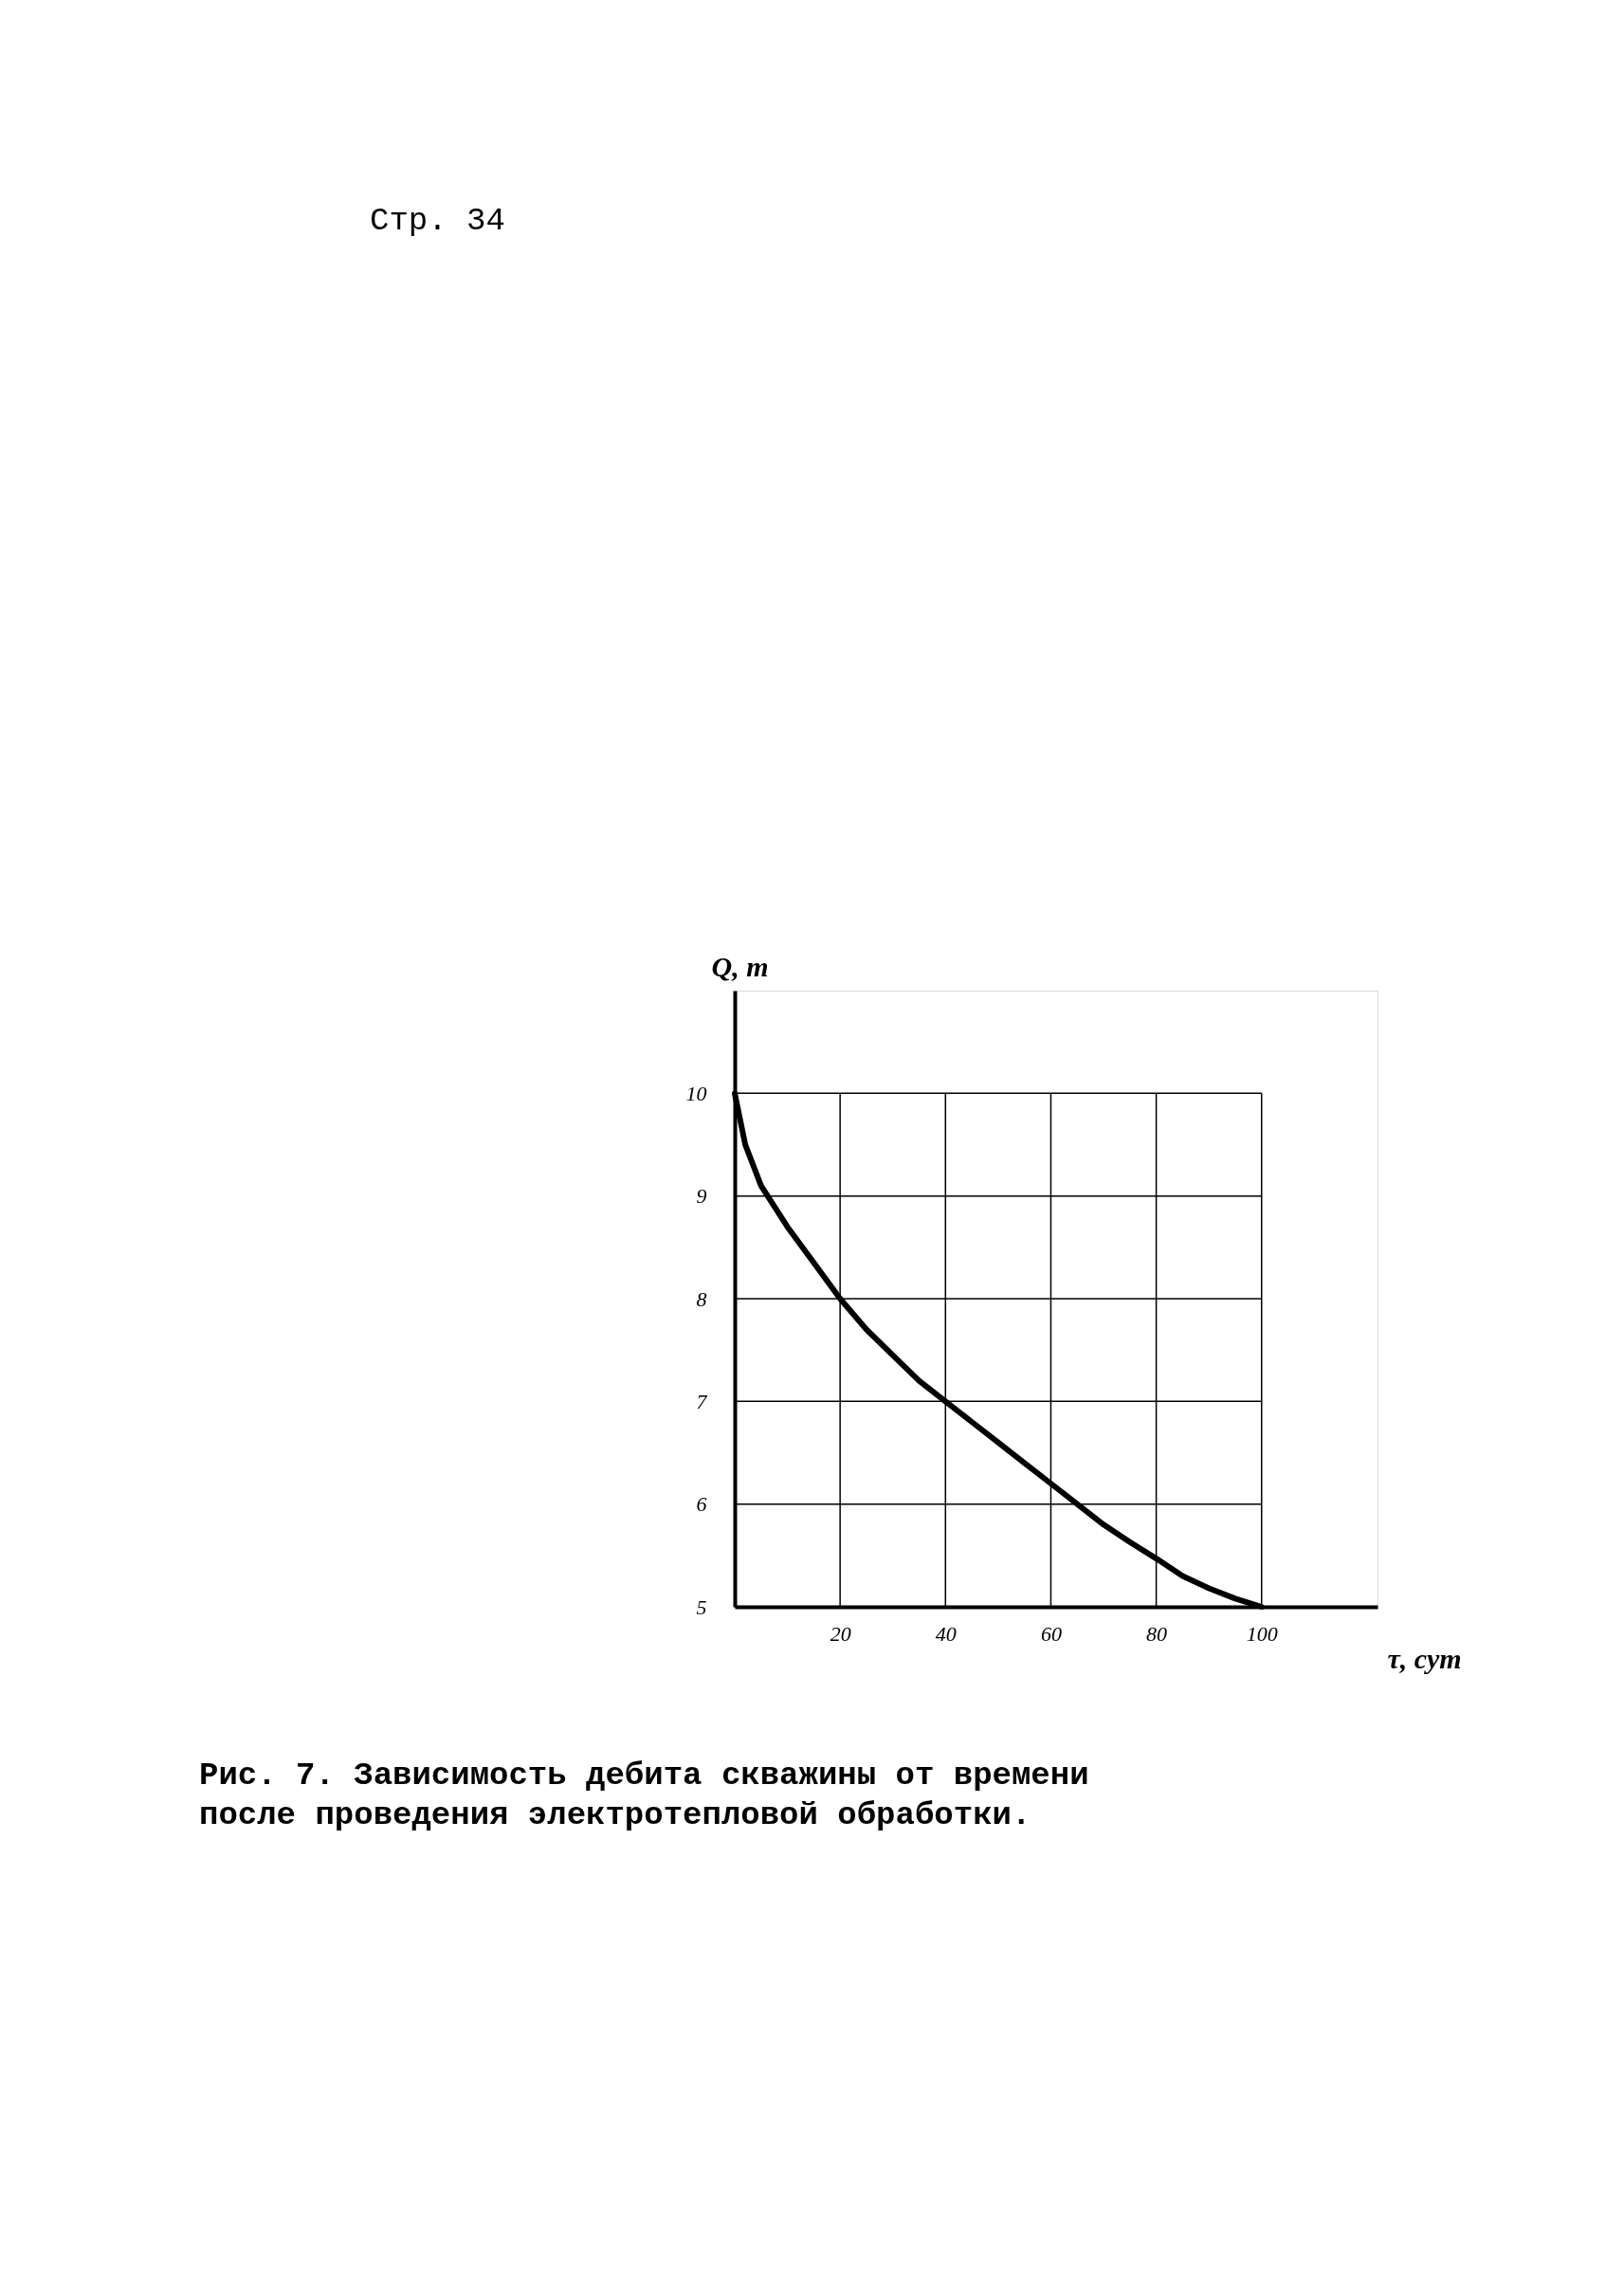  What do you see at coordinates (696, 1093) in the screenshot?
I see `y-tick-label: 10` at bounding box center [696, 1093].